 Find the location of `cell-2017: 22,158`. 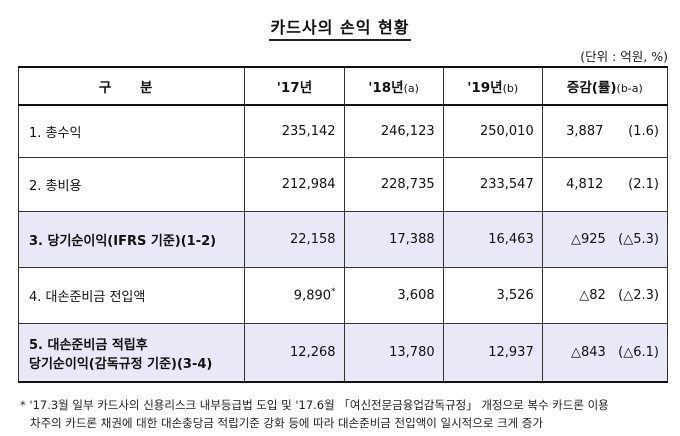

cell-2017: 22,158 is located at coordinates (294, 239).